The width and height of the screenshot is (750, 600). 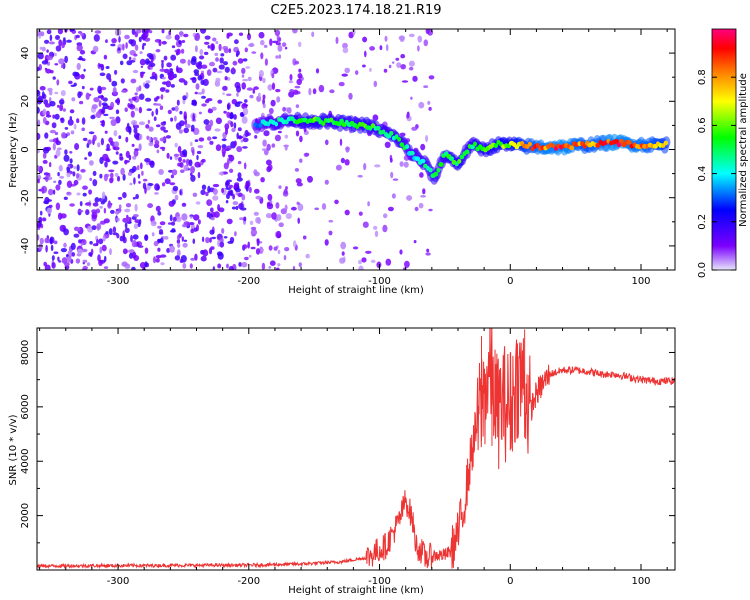 I want to click on heatmap-y-axis-label: Frequency (Hz), so click(x=13, y=150).